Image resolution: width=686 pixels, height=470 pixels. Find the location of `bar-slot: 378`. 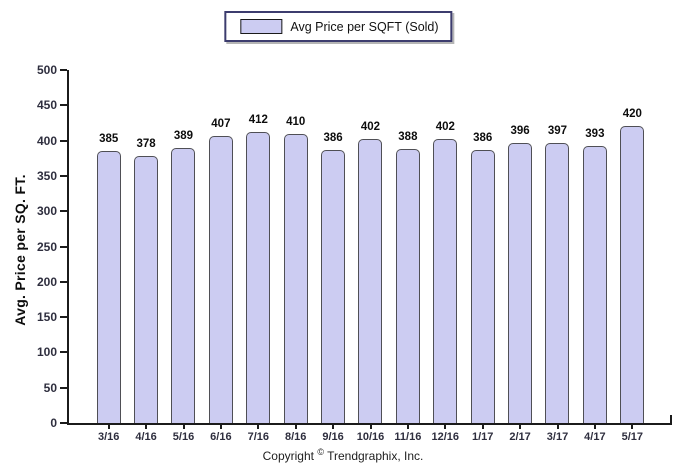

bar-slot: 378 is located at coordinates (145, 246).